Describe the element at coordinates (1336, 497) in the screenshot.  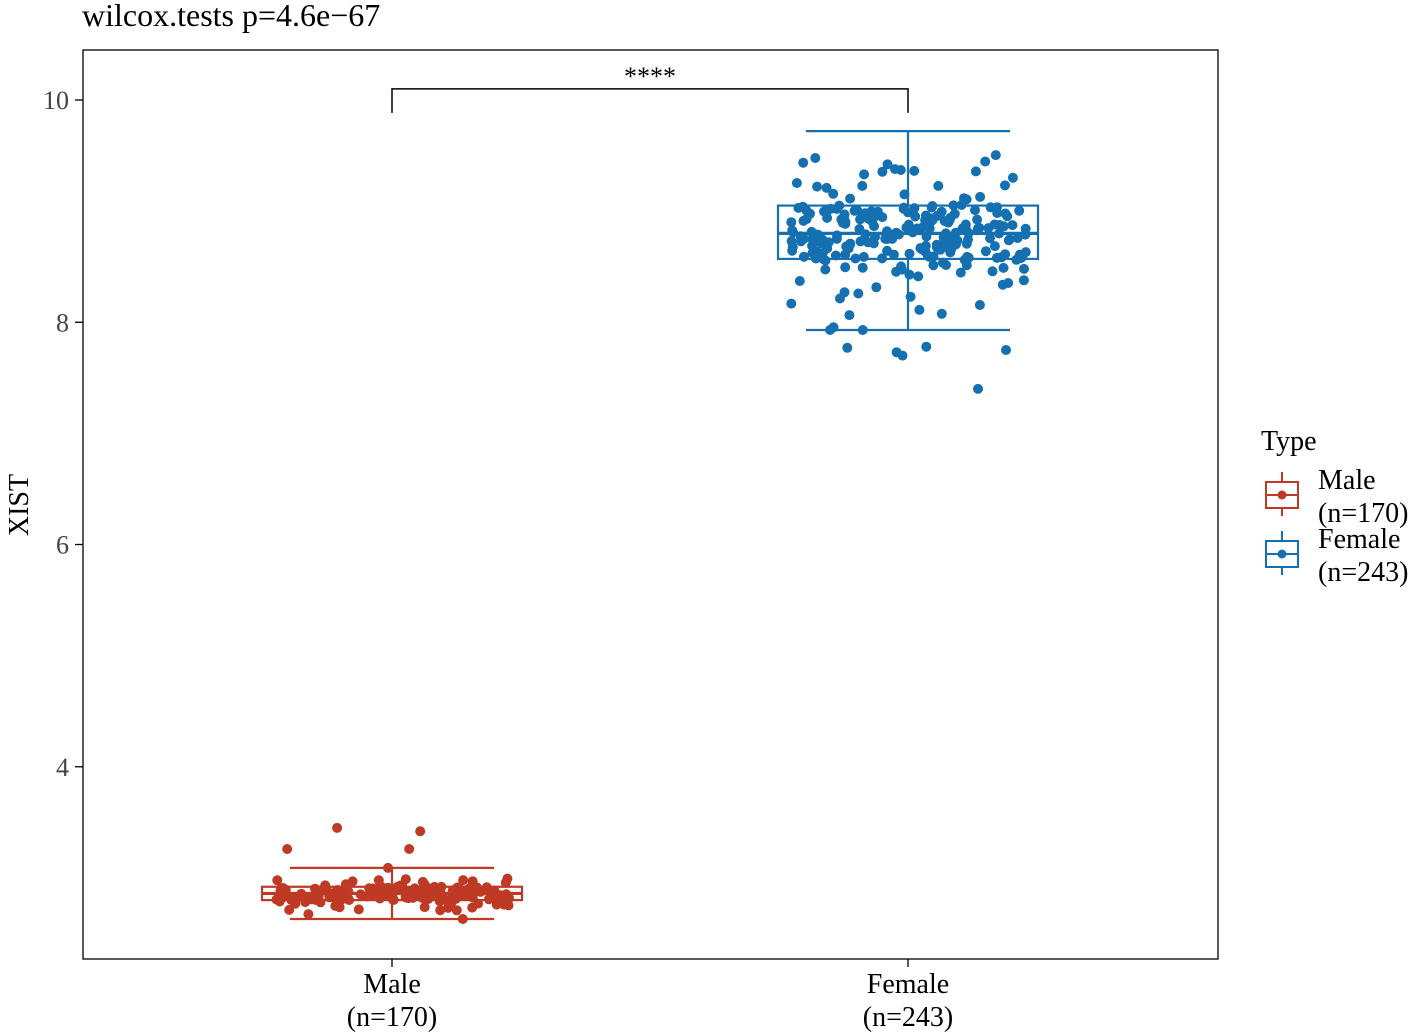
I see `legend-item-male: Male(n=170)` at that location.